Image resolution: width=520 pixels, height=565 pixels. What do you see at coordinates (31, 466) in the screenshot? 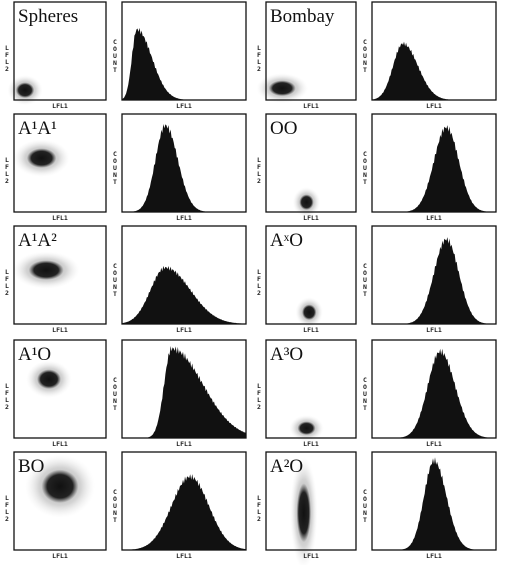
I see `panel-label: BO` at bounding box center [31, 466].